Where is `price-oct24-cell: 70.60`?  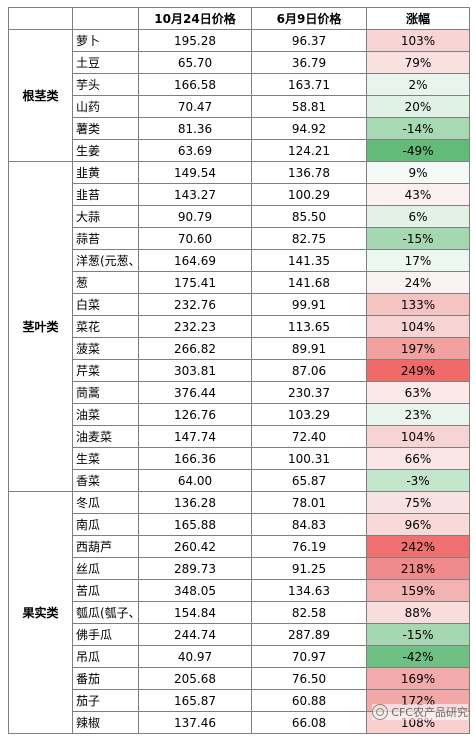 price-oct24-cell: 70.60 is located at coordinates (195, 238).